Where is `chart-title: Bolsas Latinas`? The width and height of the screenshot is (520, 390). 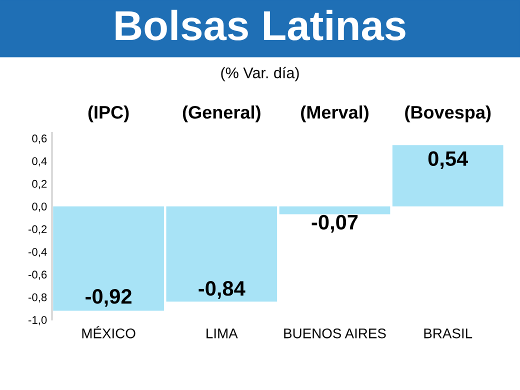 chart-title: Bolsas Latinas is located at coordinates (261, 25).